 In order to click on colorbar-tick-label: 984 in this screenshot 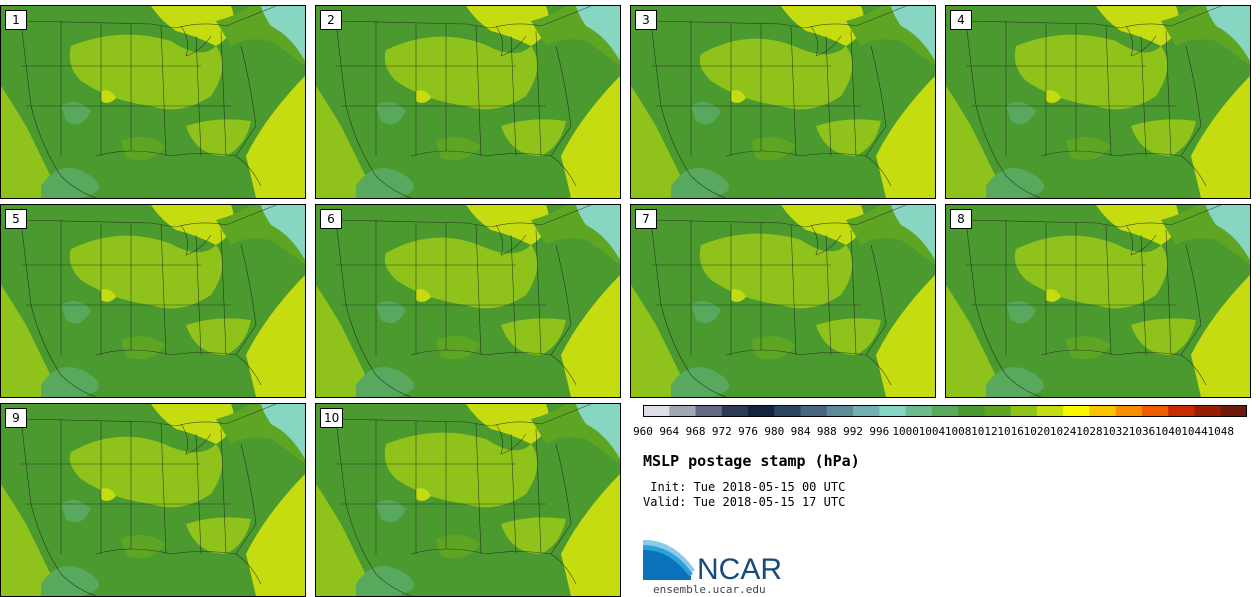, I will do `click(800, 431)`.